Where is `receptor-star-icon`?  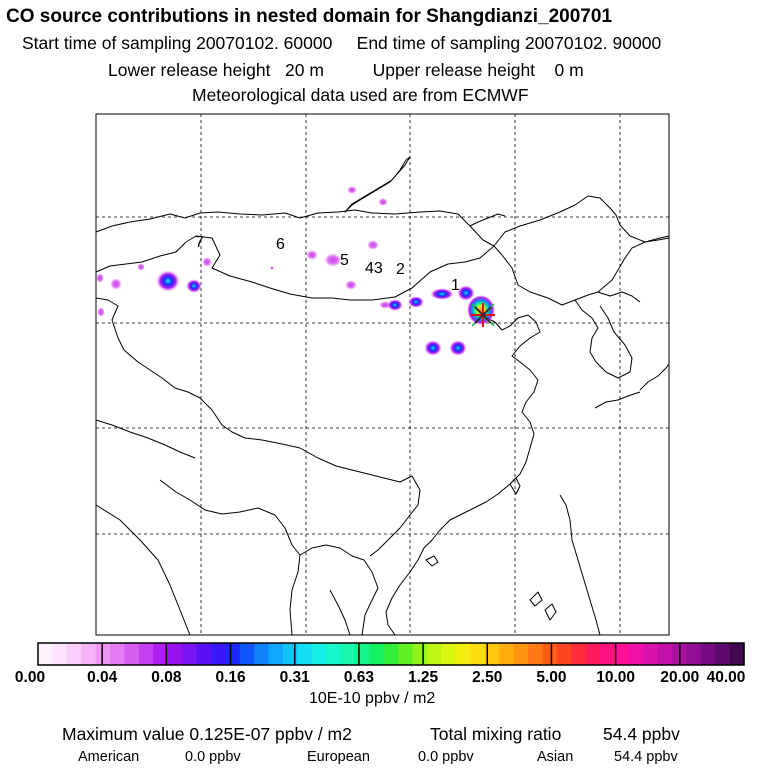 receptor-star-icon is located at coordinates (483, 315).